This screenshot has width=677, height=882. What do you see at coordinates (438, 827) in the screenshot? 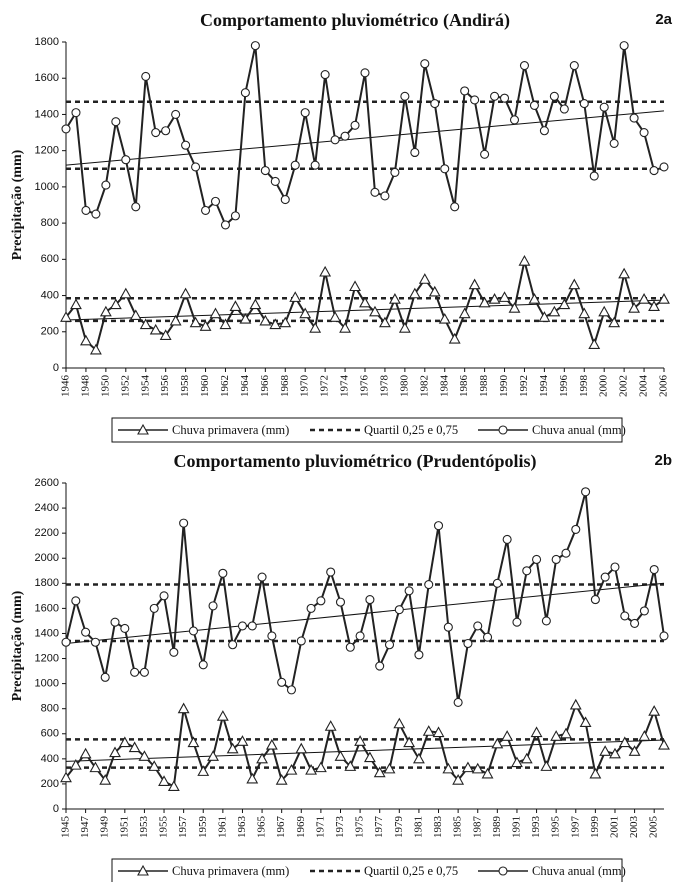
I see `x-tick-label: 1983` at bounding box center [438, 827].